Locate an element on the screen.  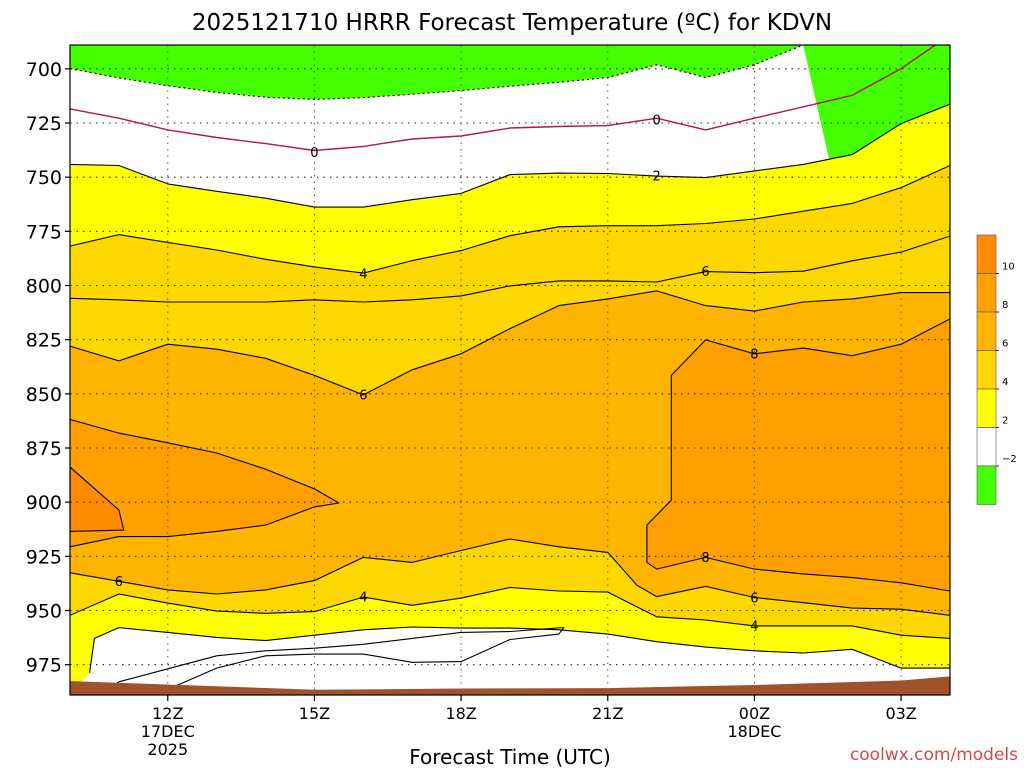
x-tick-label-2025: 2025 is located at coordinates (167, 749).